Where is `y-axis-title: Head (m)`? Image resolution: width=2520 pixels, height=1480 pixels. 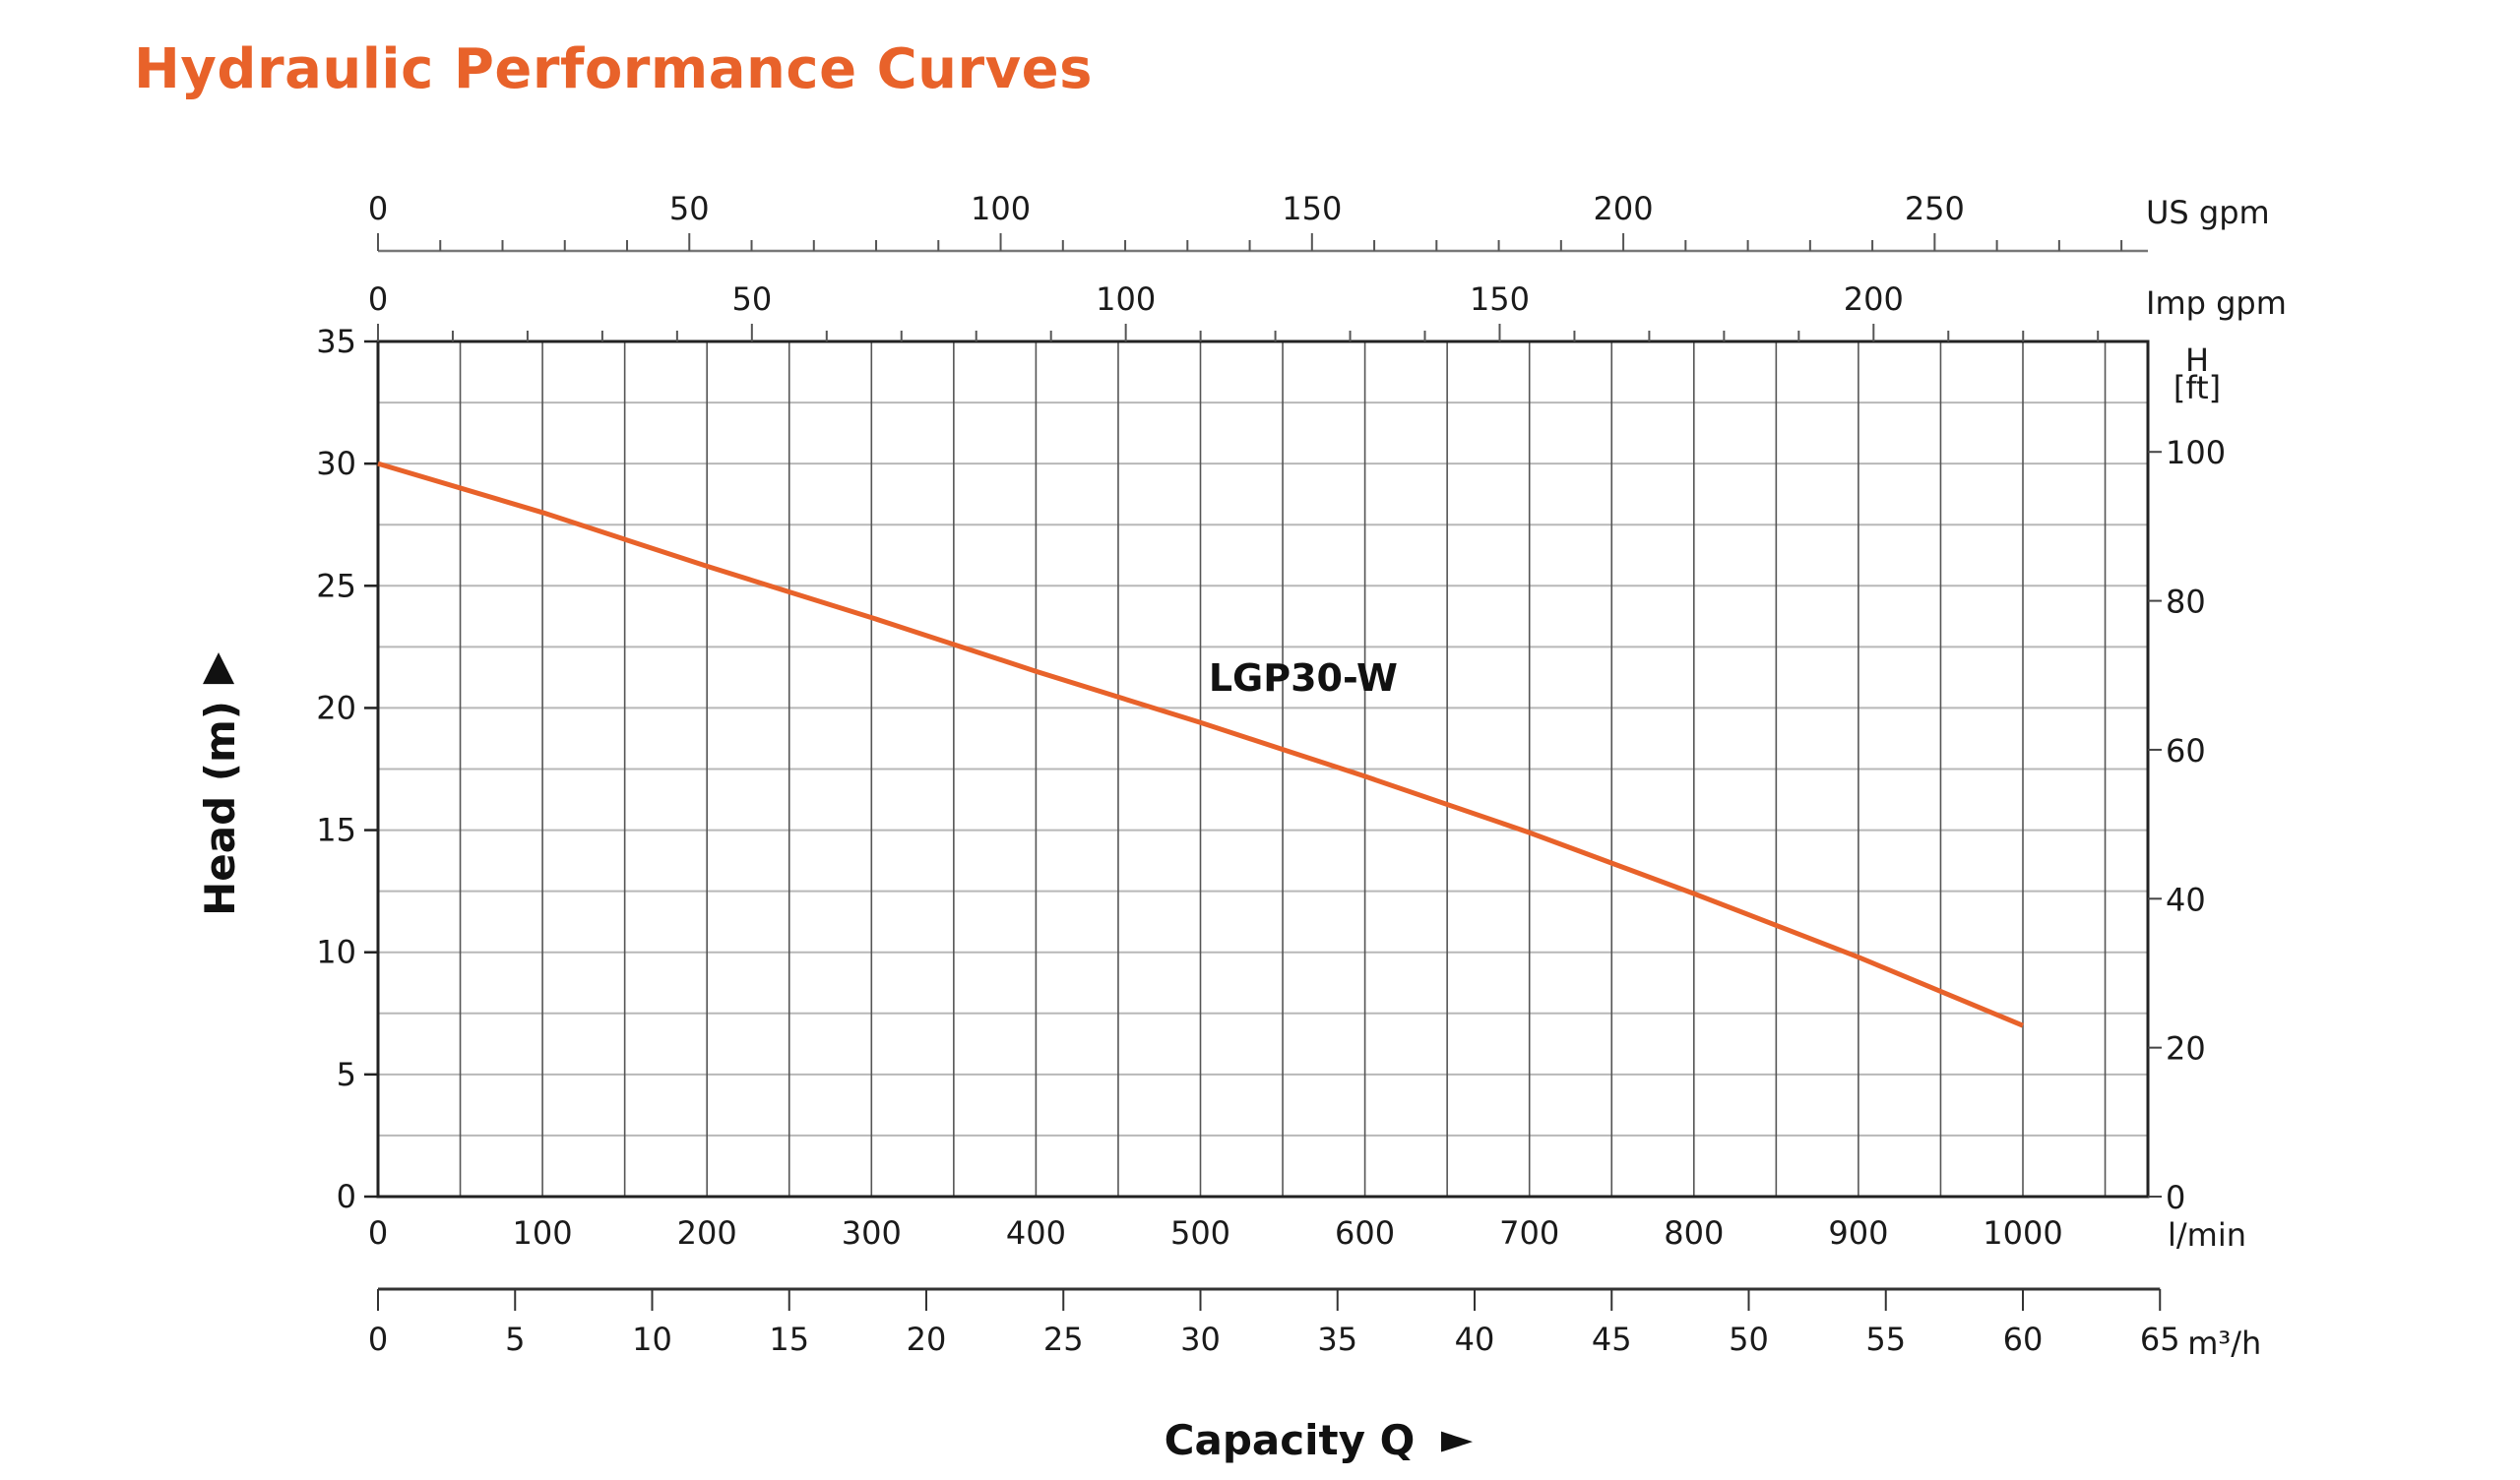 y-axis-title: Head (m) is located at coordinates (220, 809).